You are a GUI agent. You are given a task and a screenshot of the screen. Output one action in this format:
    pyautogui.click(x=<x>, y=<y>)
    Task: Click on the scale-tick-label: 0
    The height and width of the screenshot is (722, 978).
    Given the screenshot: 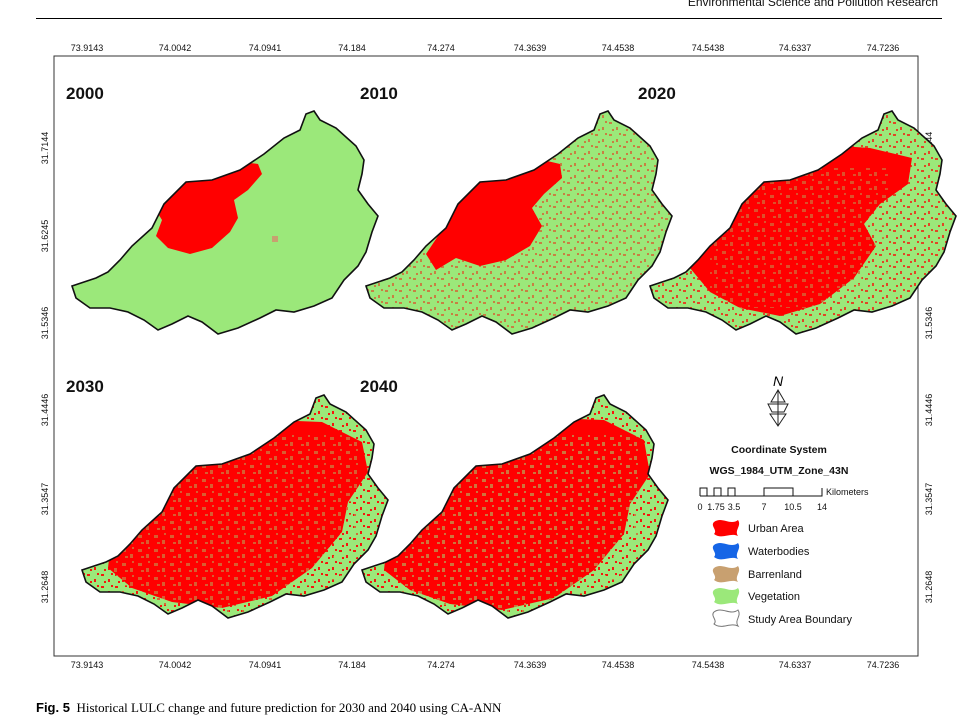 What is the action you would take?
    pyautogui.click(x=699, y=507)
    